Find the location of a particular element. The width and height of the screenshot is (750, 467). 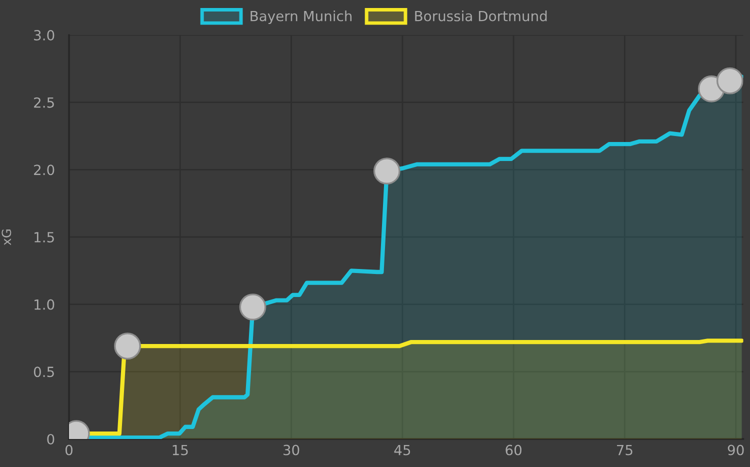

x-tick-label: 45 is located at coordinates (402, 450).